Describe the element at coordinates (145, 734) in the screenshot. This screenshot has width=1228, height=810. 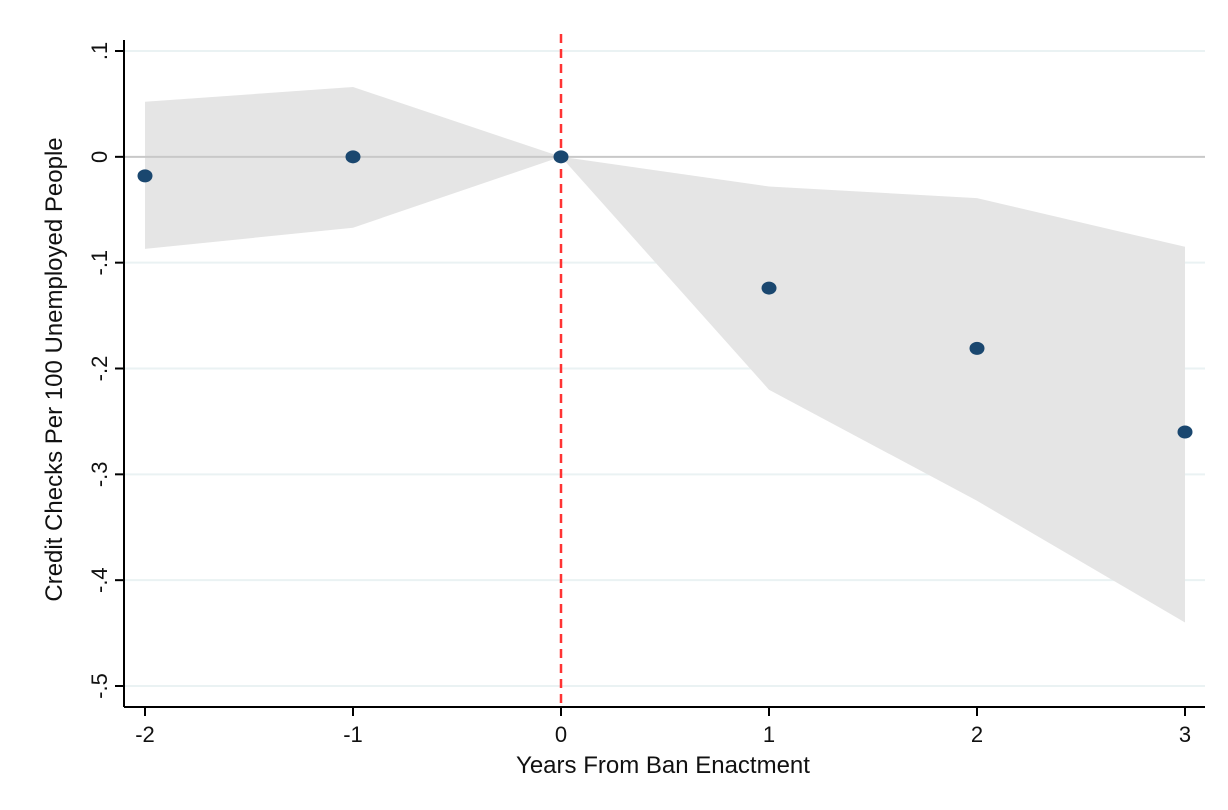
I see `x-tick-label: -2` at that location.